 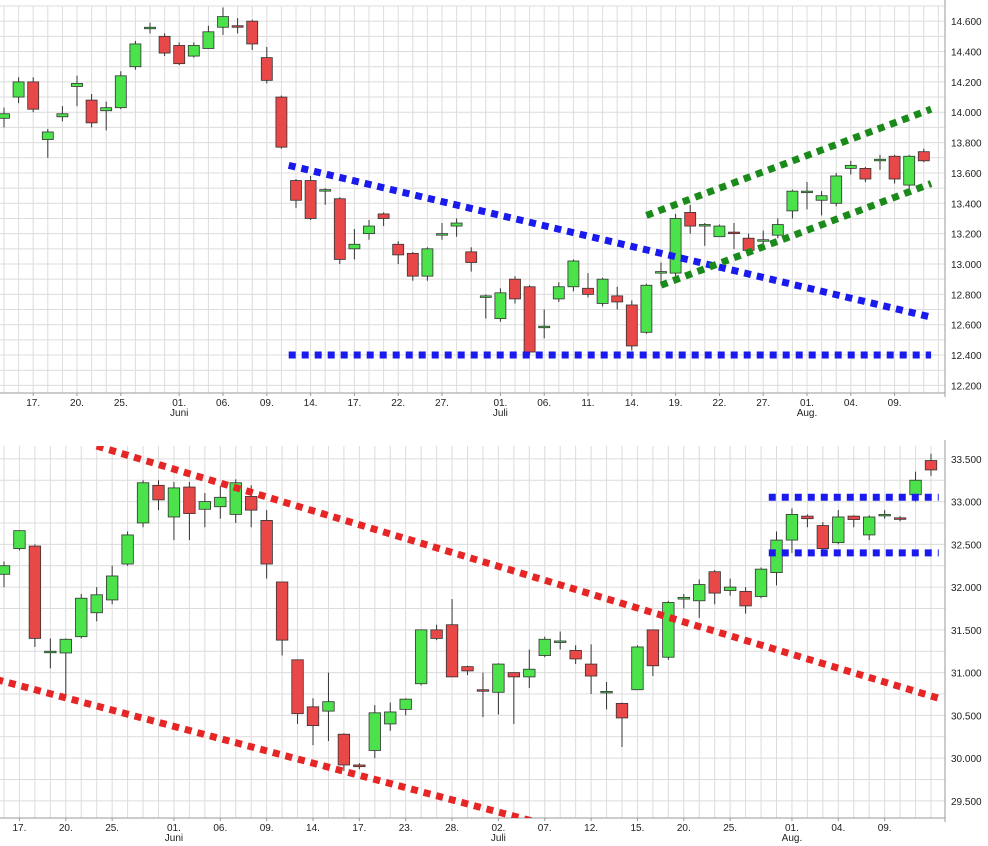 What do you see at coordinates (637, 828) in the screenshot?
I see `x-tick-label: 15.` at bounding box center [637, 828].